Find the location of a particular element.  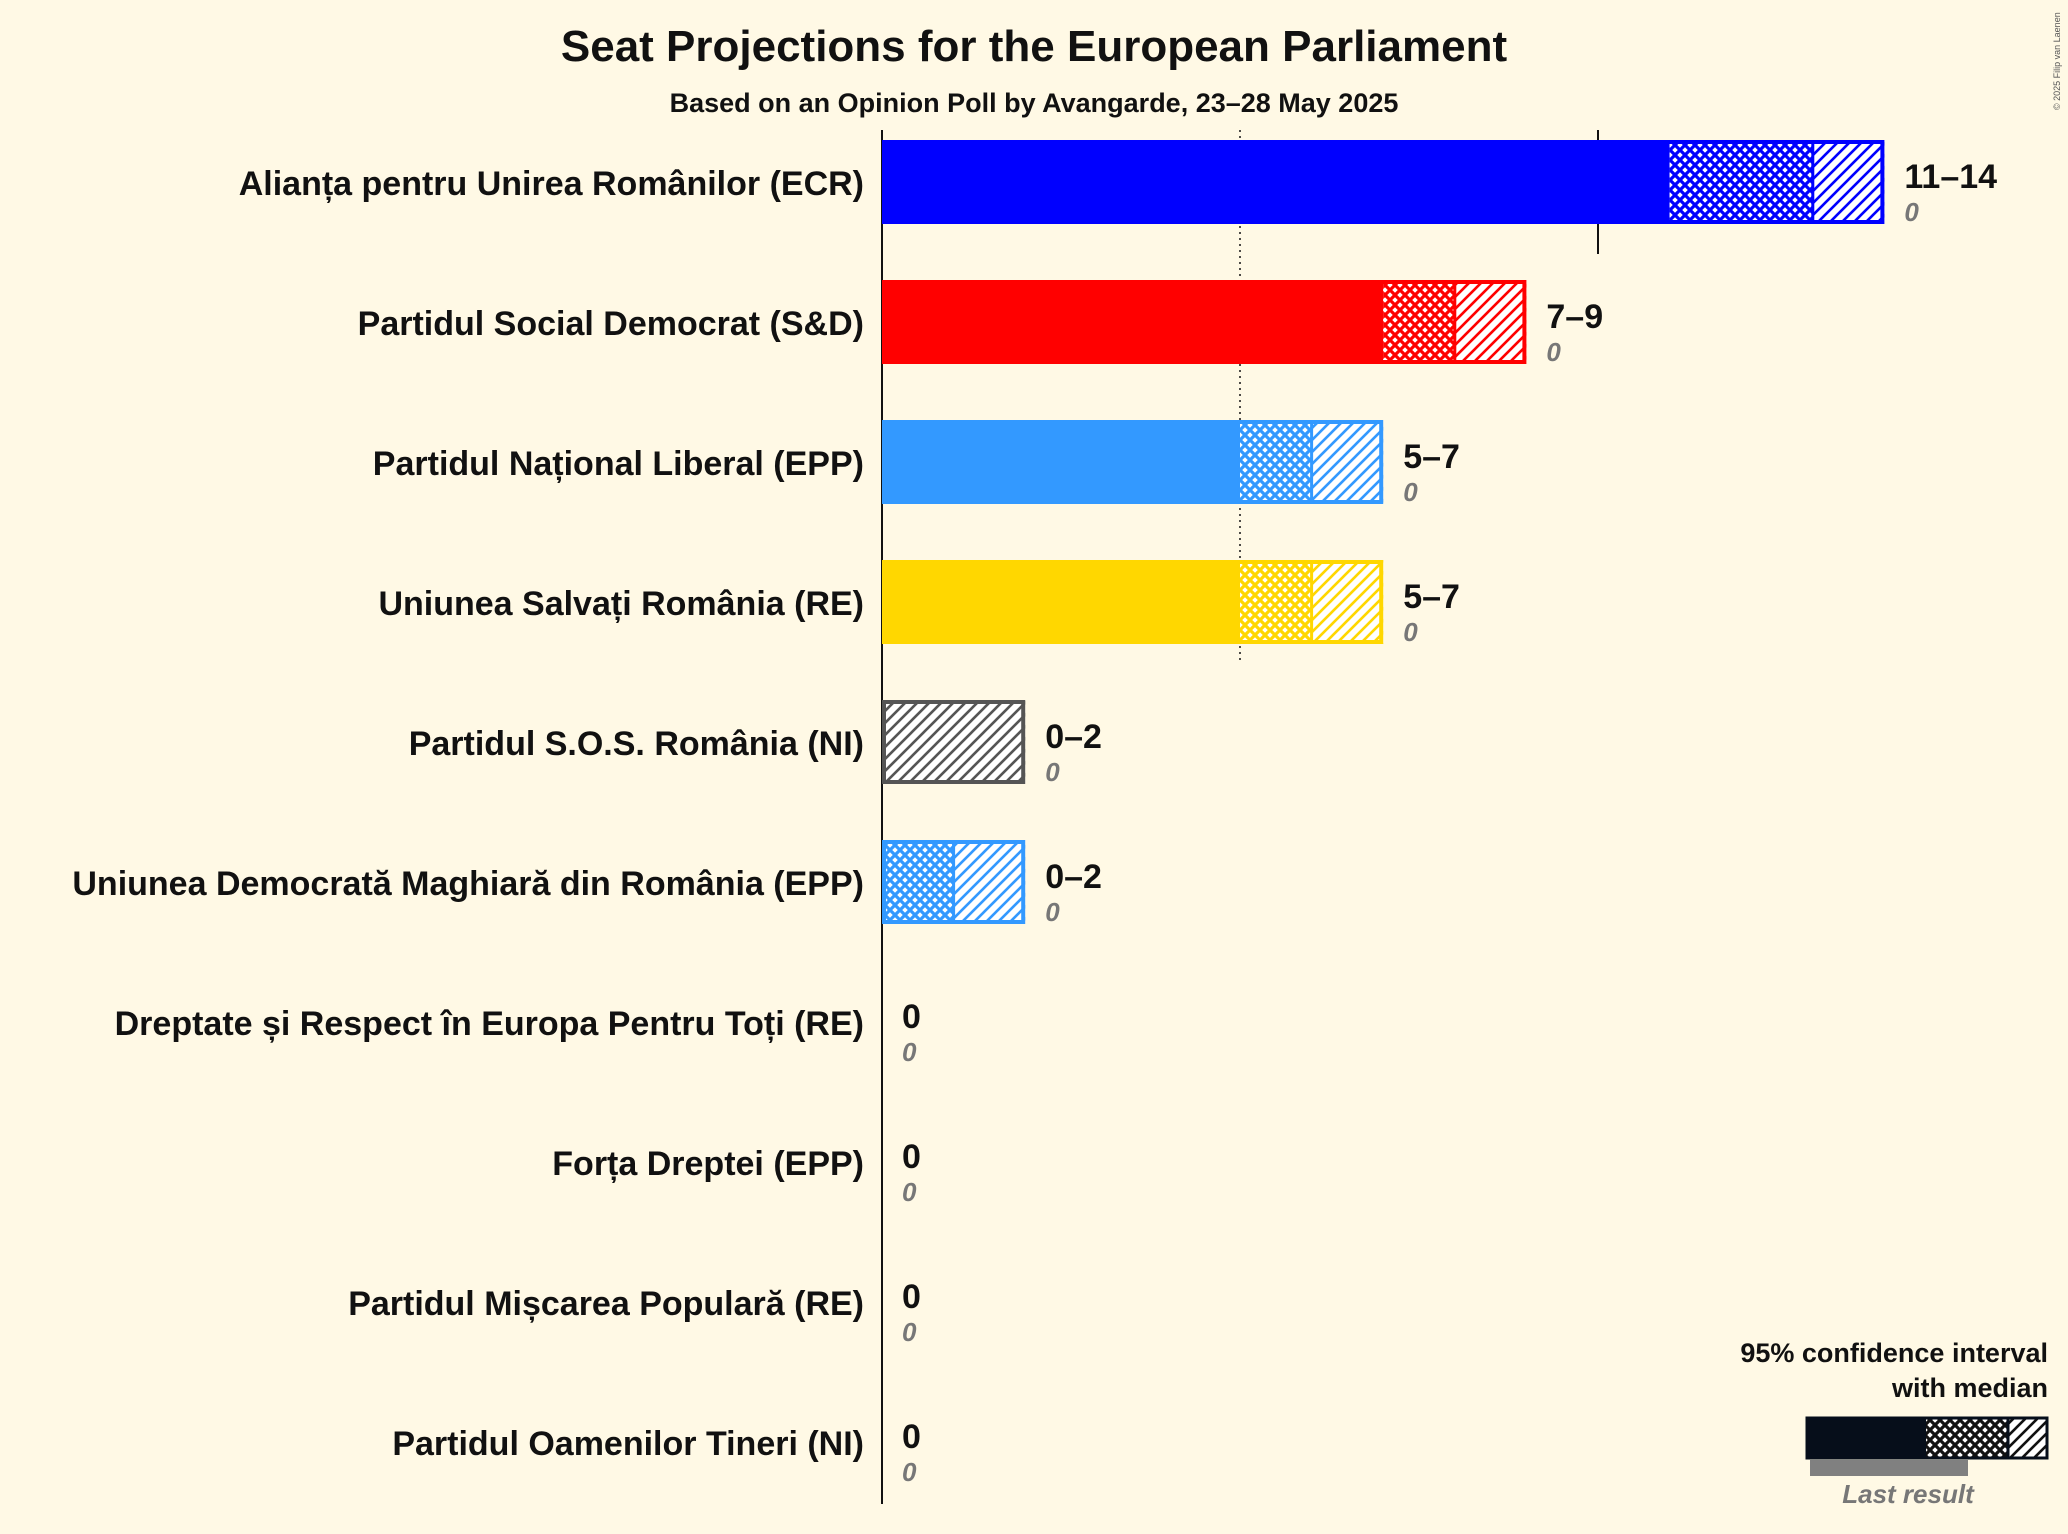

legend-outline is located at coordinates (1927, 1438).